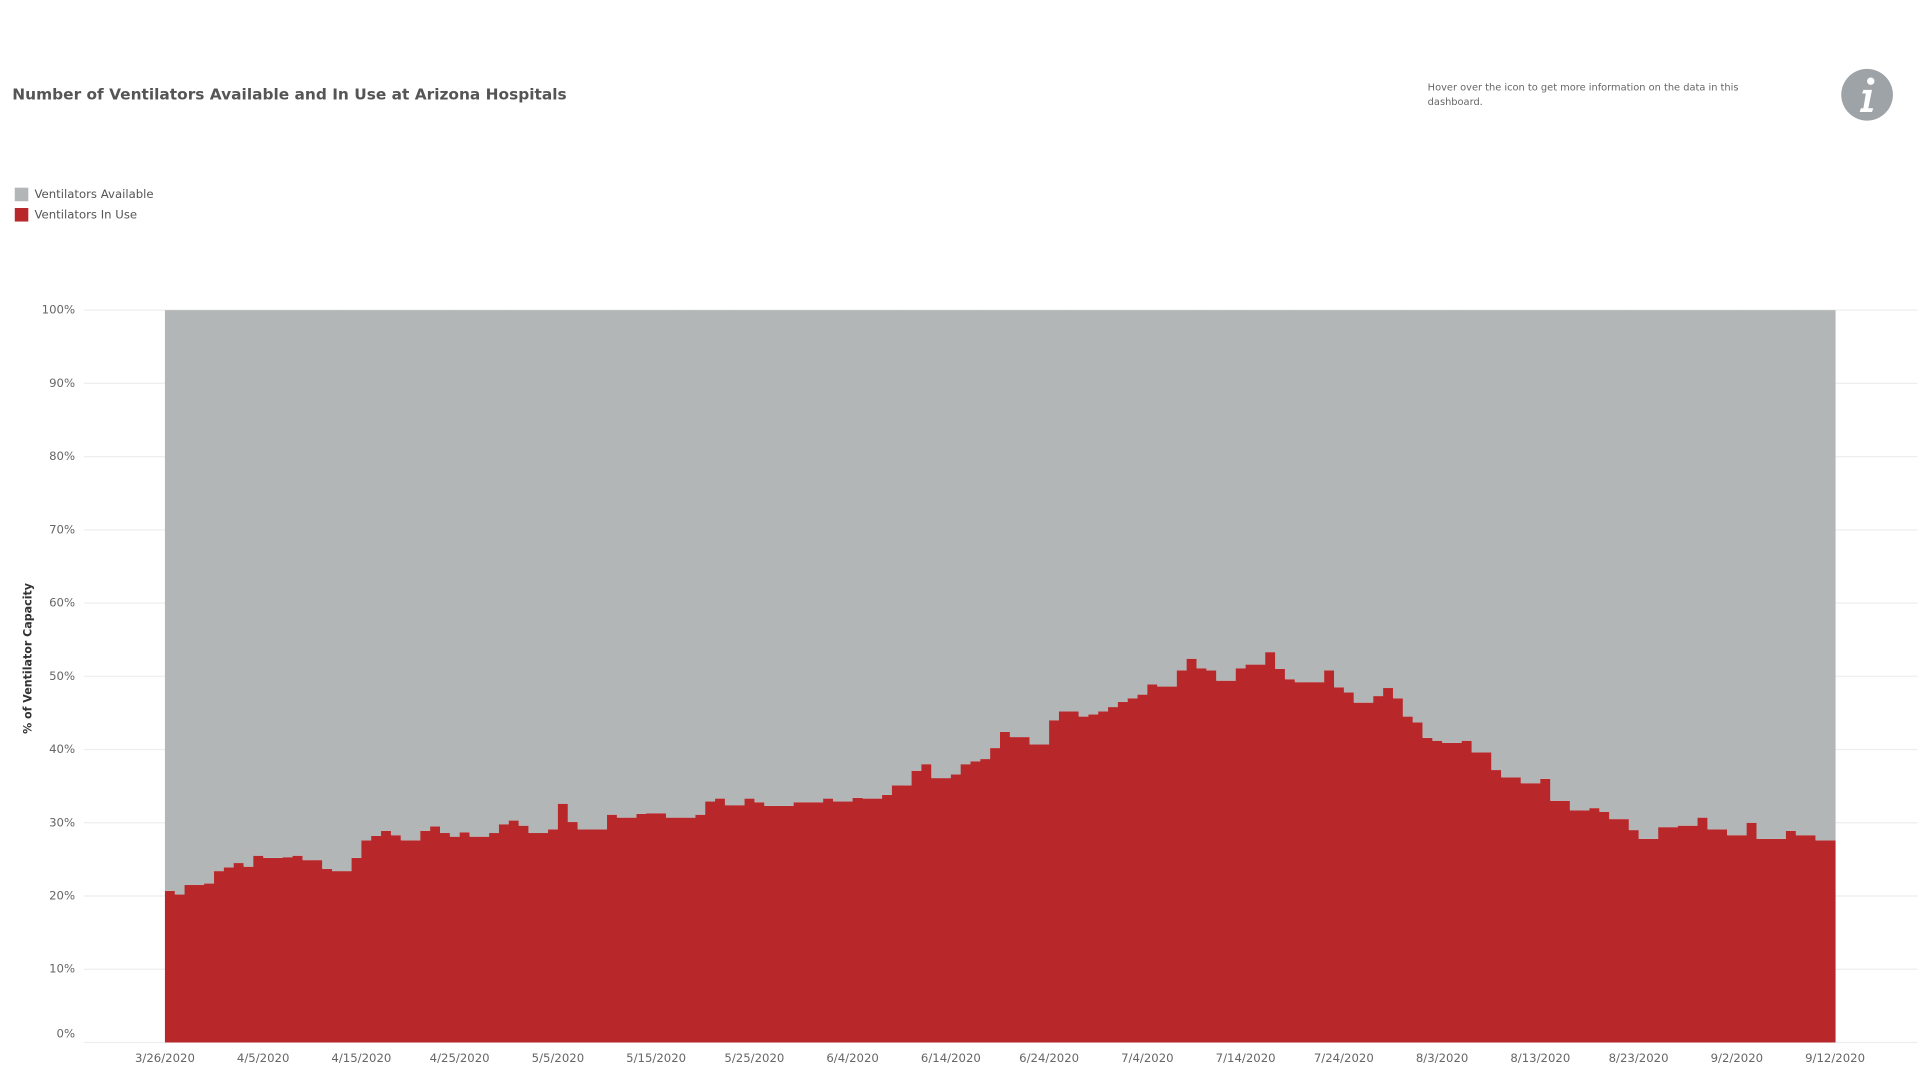 The height and width of the screenshot is (1080, 1920). What do you see at coordinates (361, 1058) in the screenshot?
I see `x-tick-label: 4/15/2020` at bounding box center [361, 1058].